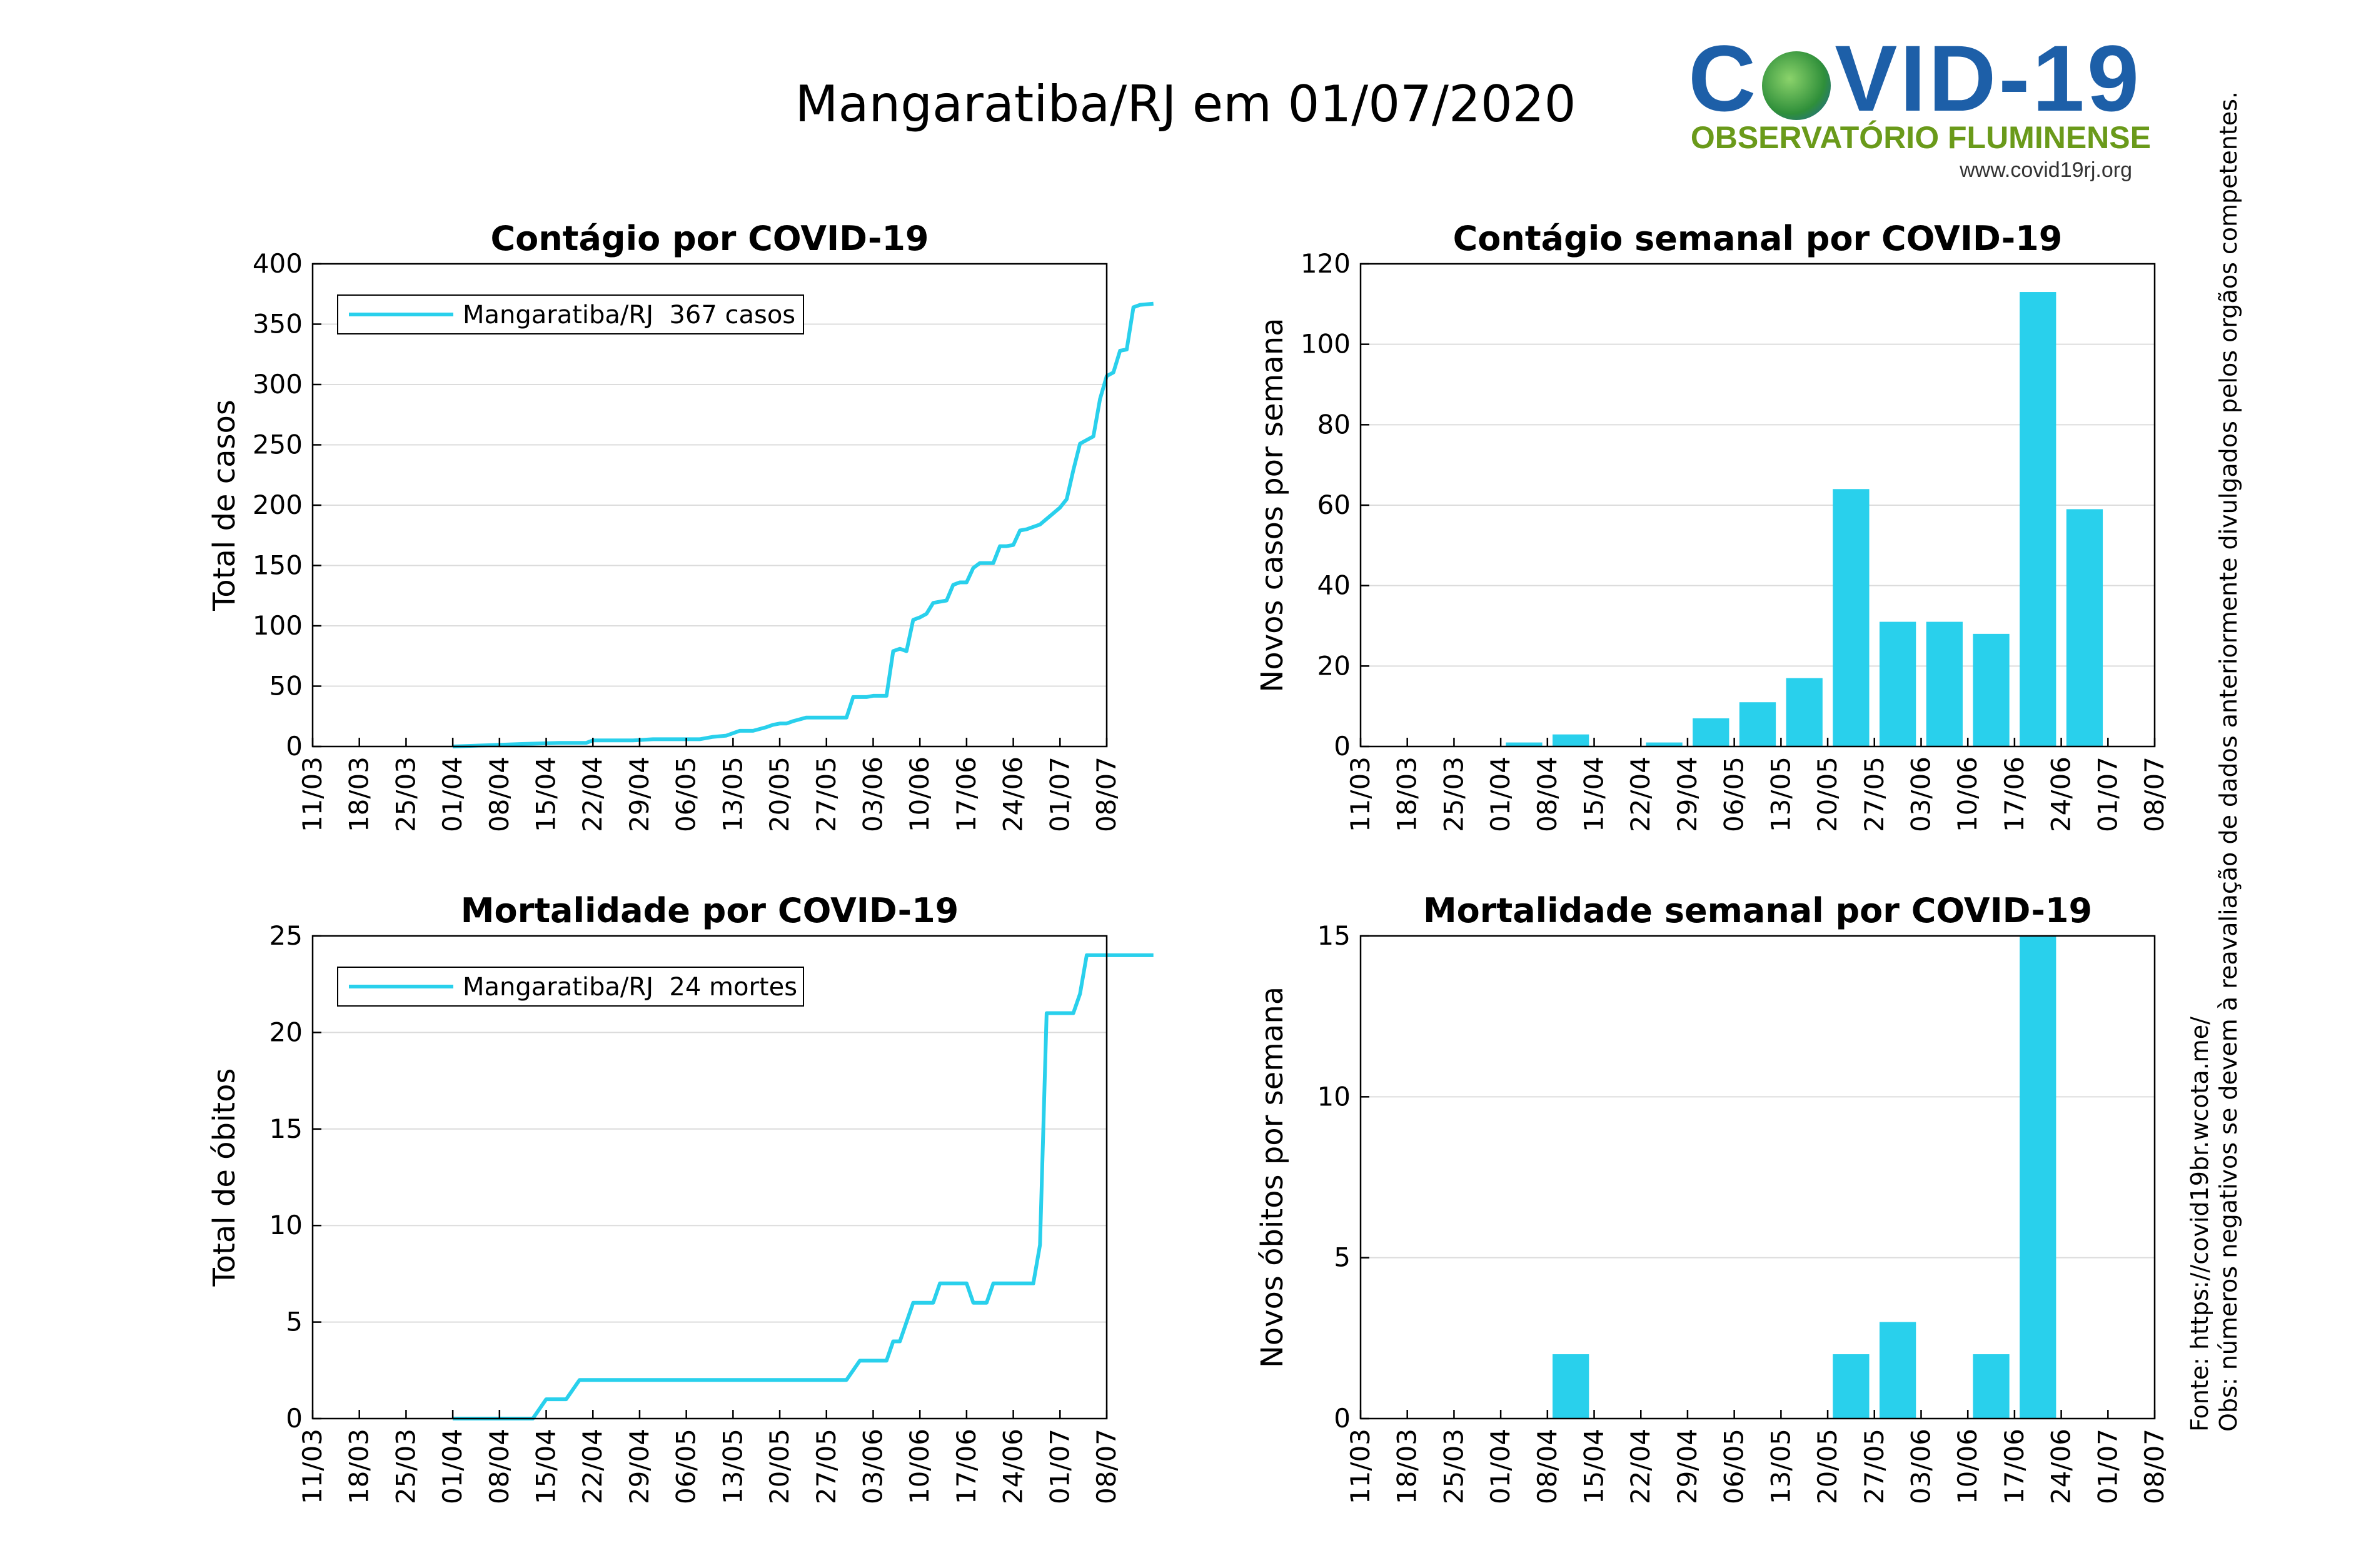  Describe the element at coordinates (803, 524) in the screenshot. I see `series-line` at that location.